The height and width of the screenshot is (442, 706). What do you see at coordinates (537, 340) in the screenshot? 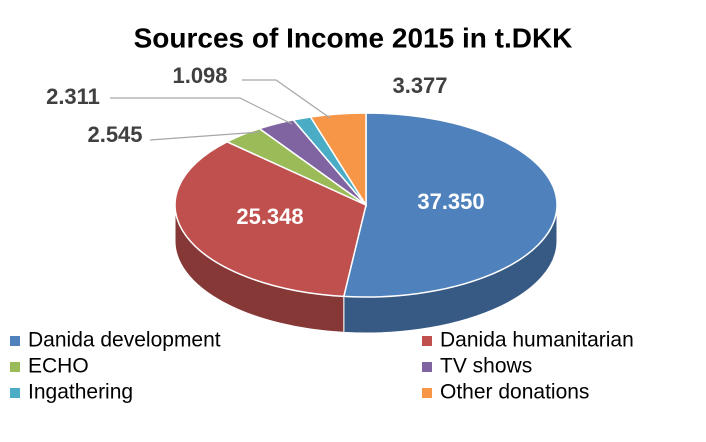
I see `legend-label: Danida humanitarian` at bounding box center [537, 340].